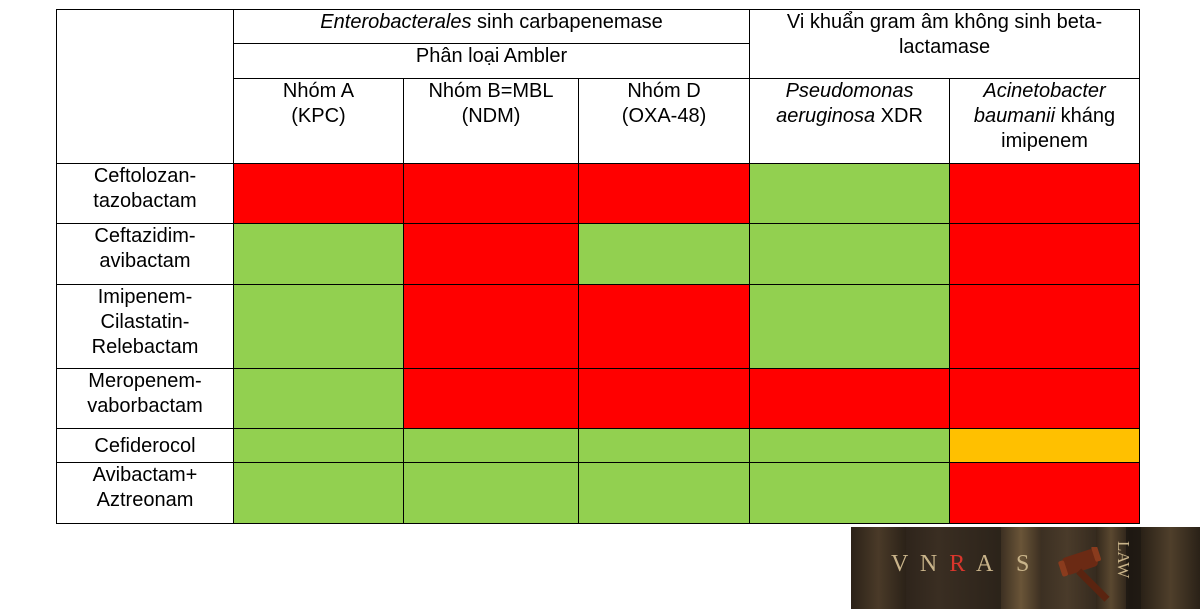 The width and height of the screenshot is (1200, 609). Describe the element at coordinates (1123, 560) in the screenshot. I see `logo-law-text: LAW` at that location.